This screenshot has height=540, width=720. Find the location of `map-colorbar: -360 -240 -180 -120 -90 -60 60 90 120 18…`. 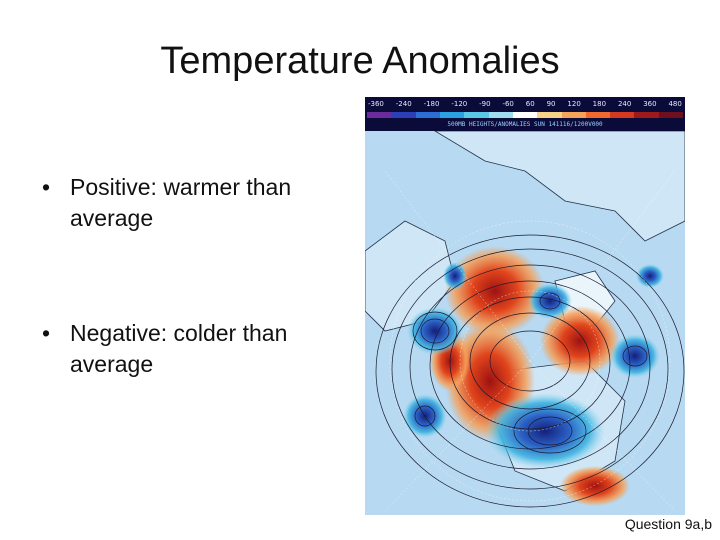

map-colorbar: -360 -240 -180 -120 -90 -60 60 90 120 18… is located at coordinates (525, 114).